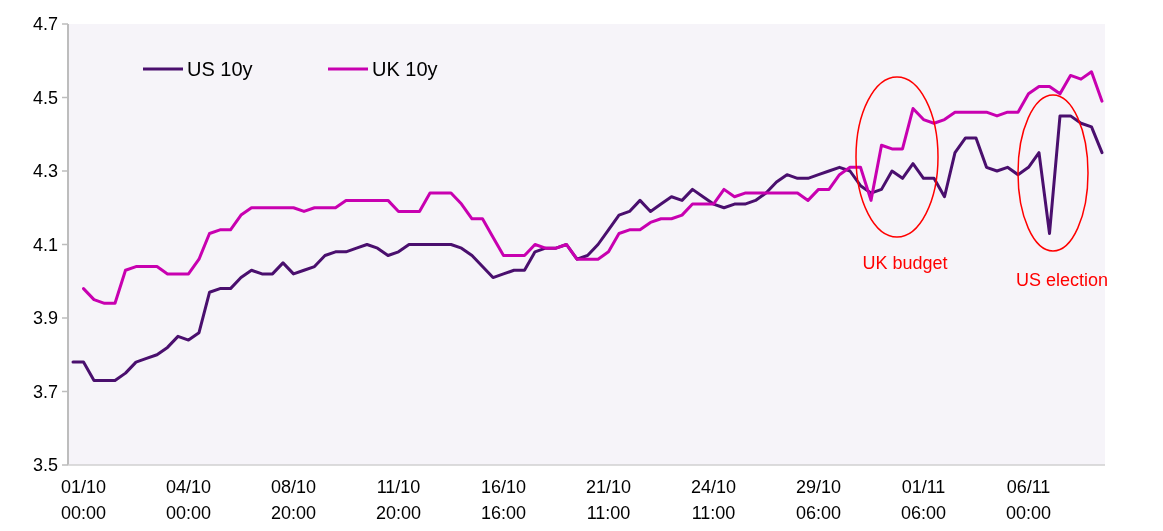 The width and height of the screenshot is (1163, 531). I want to click on legend-label: US 10y, so click(220, 69).